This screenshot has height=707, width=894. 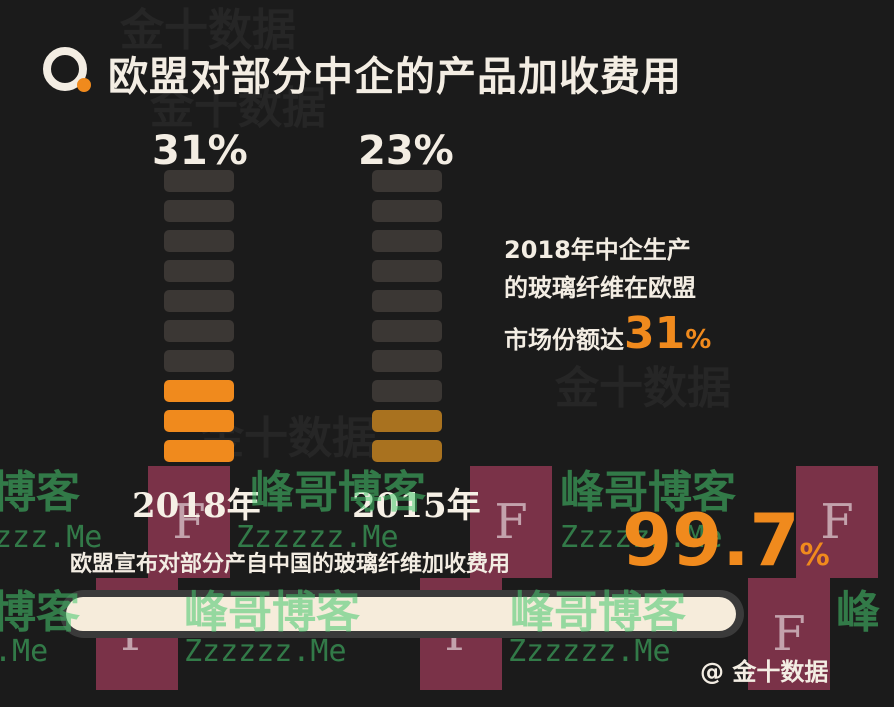 I want to click on annotation-percent: 31, so click(x=655, y=333).